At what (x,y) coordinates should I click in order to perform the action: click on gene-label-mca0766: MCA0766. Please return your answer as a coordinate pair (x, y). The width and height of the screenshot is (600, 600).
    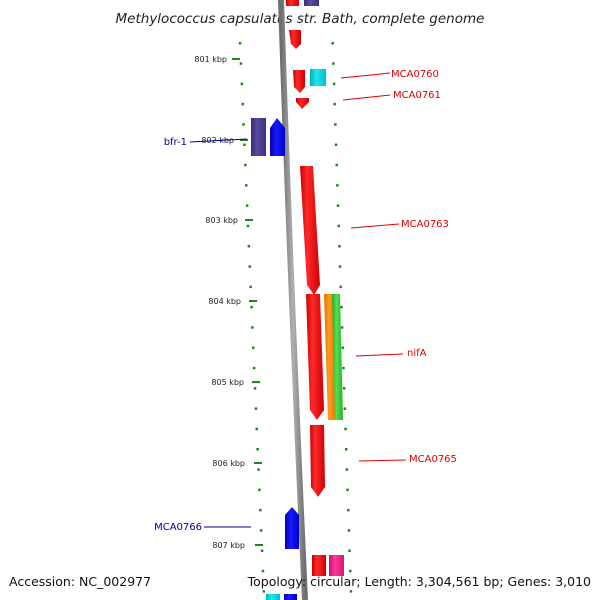
    Looking at the image, I should click on (178, 527).